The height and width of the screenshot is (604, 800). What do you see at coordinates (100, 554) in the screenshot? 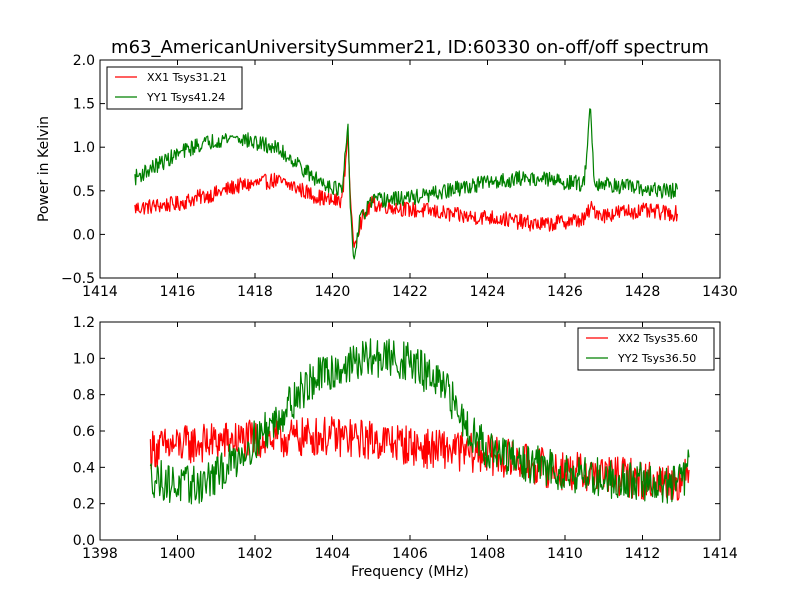
I see `x-tick-label: 1398` at bounding box center [100, 554].